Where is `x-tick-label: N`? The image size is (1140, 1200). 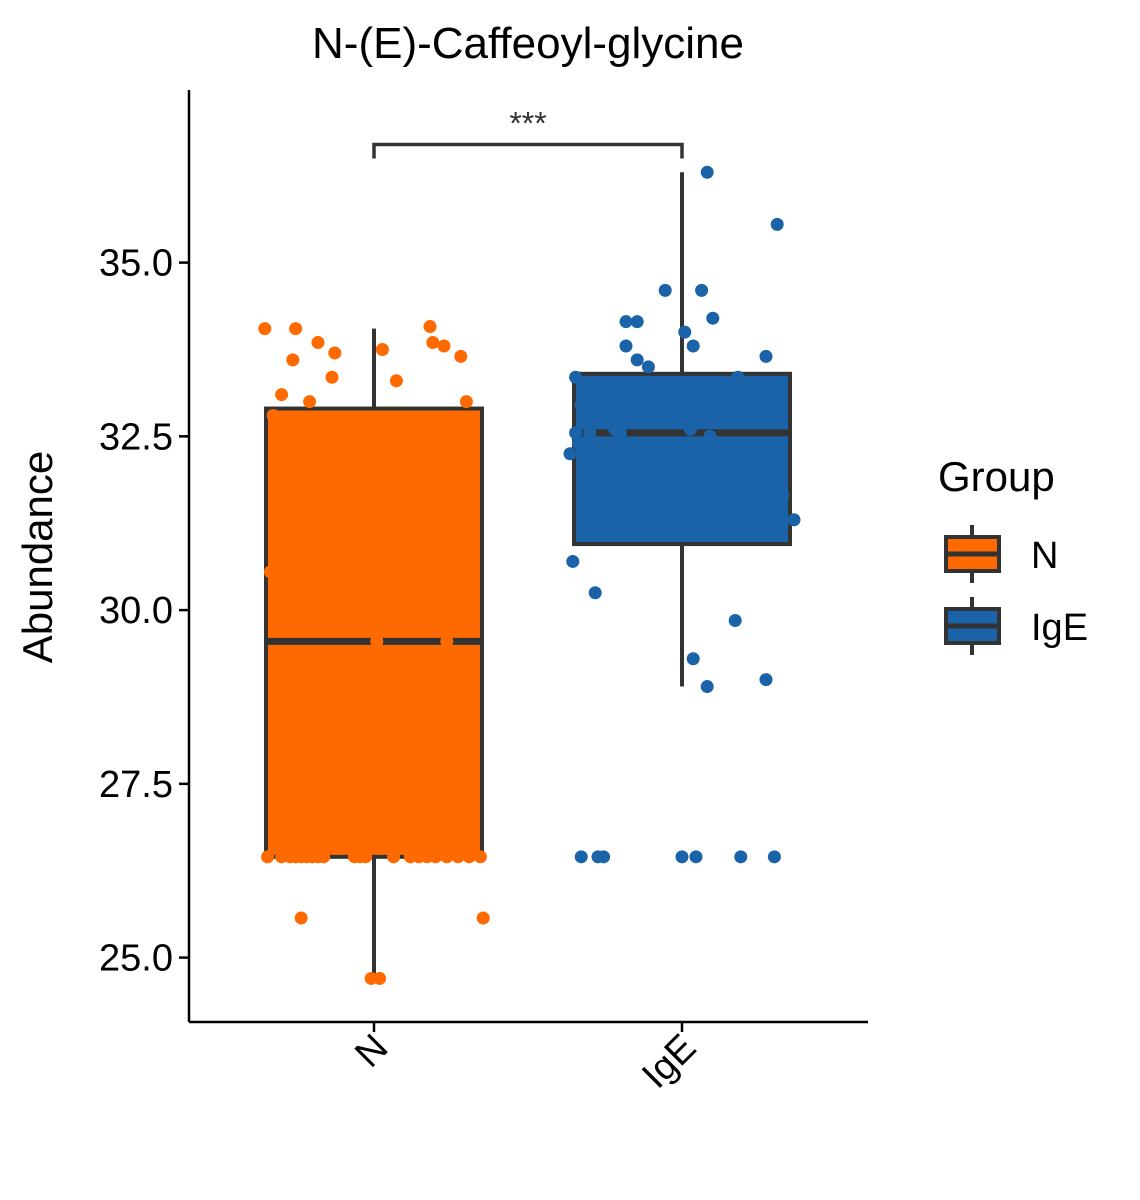 x-tick-label: N is located at coordinates (371, 1051).